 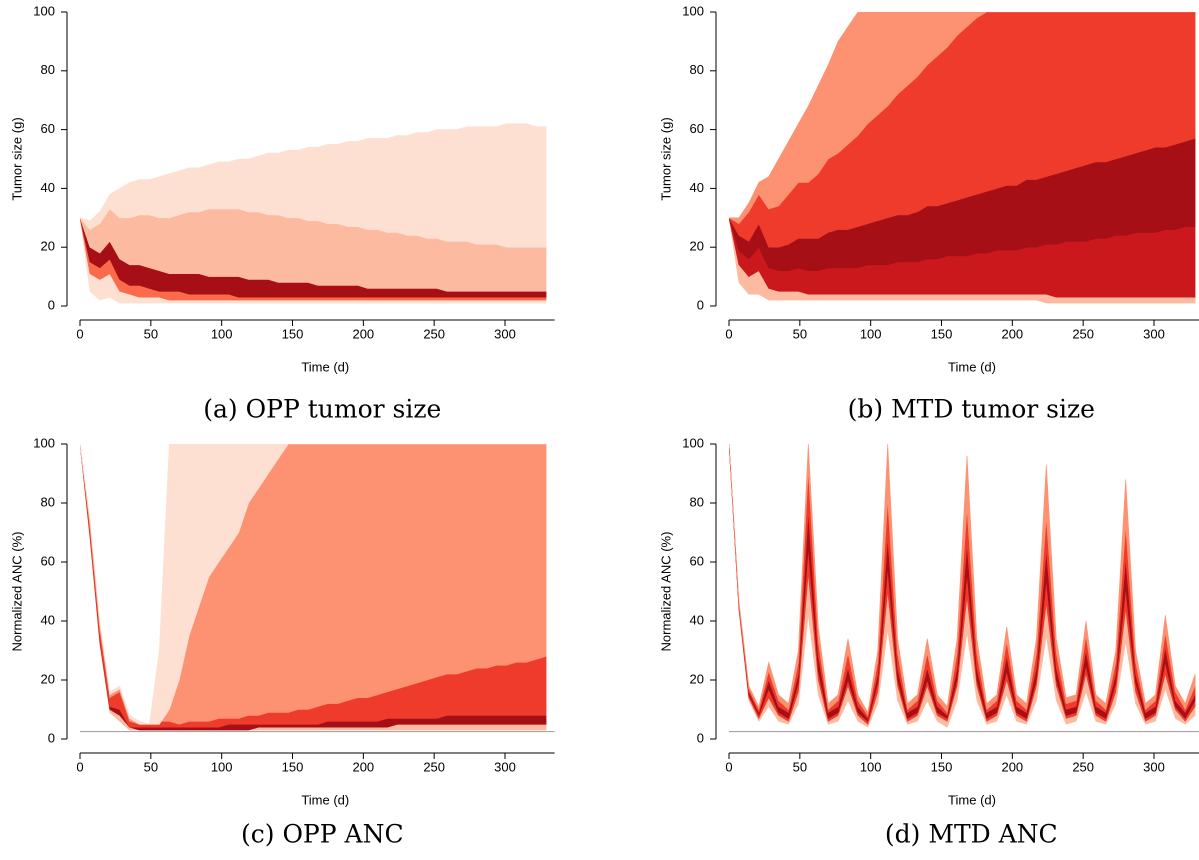 I want to click on caption: (b) MTD tumor size, so click(x=971, y=409).